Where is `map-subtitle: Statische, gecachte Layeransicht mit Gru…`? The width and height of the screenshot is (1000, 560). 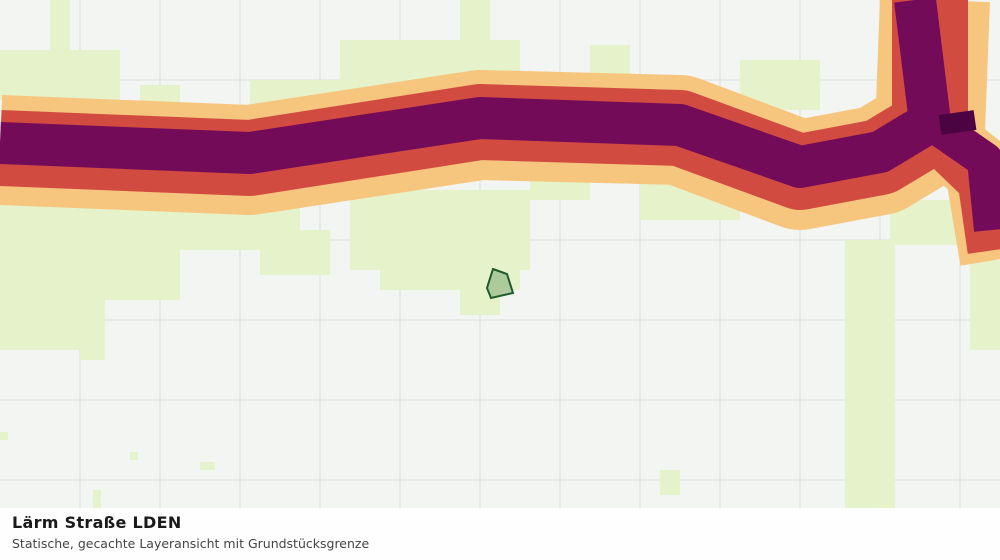
map-subtitle: Statische, gecachte Layeransicht mit Gru… is located at coordinates (191, 543).